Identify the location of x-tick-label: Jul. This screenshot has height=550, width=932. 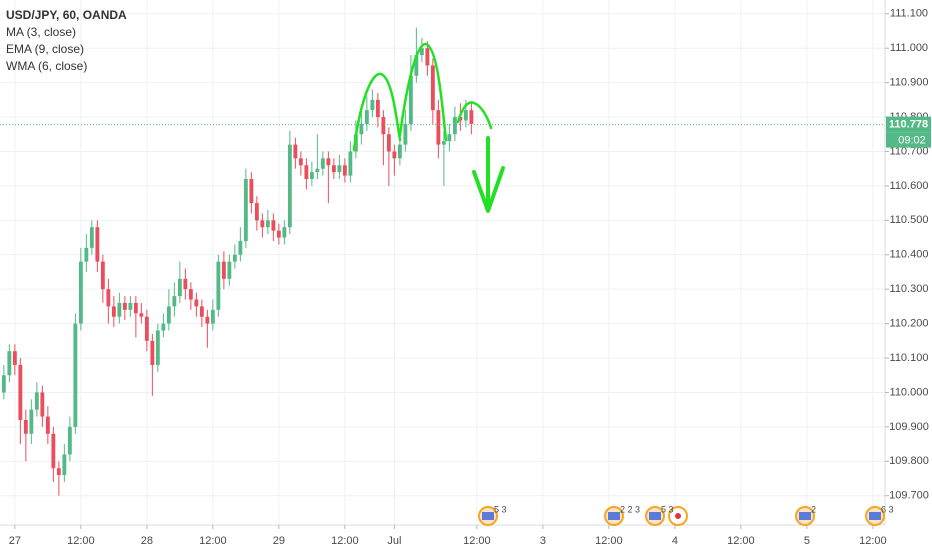
(394, 541).